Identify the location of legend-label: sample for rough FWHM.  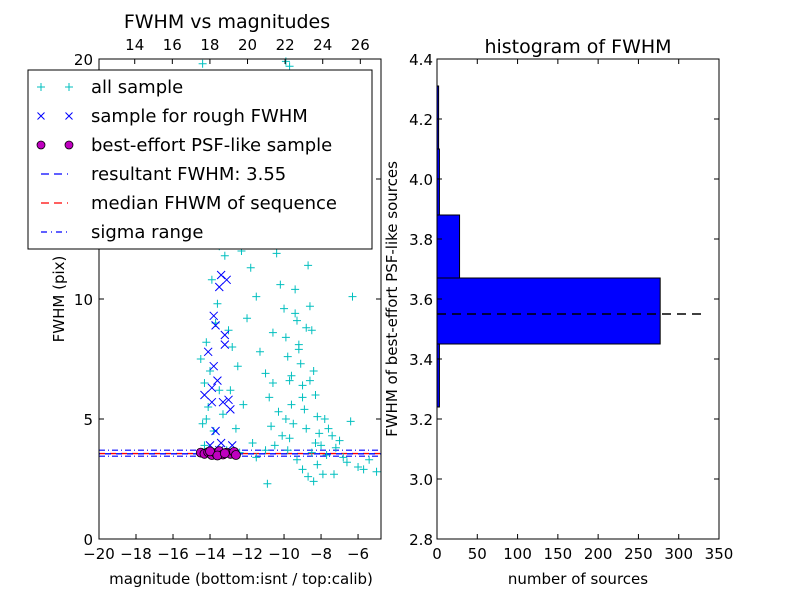
(199, 116).